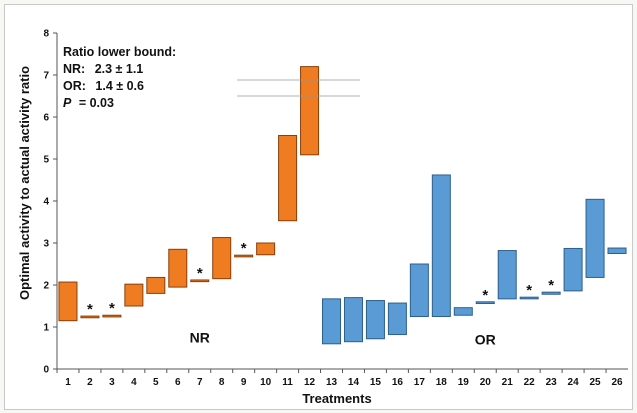 Image resolution: width=637 pixels, height=413 pixels. What do you see at coordinates (178, 382) in the screenshot?
I see `x-tick-label: 6` at bounding box center [178, 382].